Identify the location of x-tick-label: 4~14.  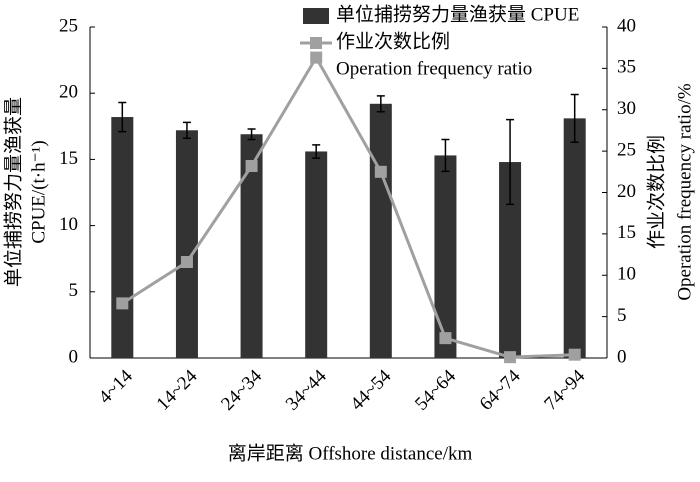
(116, 386).